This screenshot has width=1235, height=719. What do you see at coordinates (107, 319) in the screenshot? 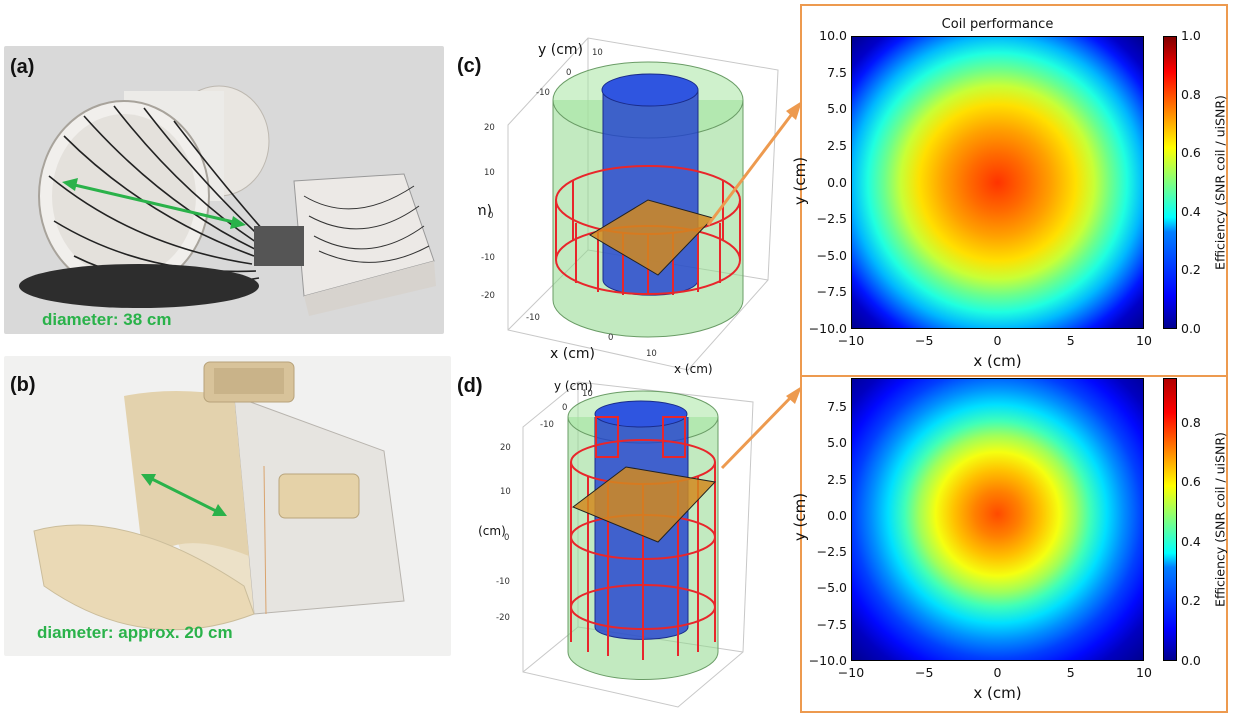
I see `diameter-label-a: diameter: 38 cm` at bounding box center [107, 319].